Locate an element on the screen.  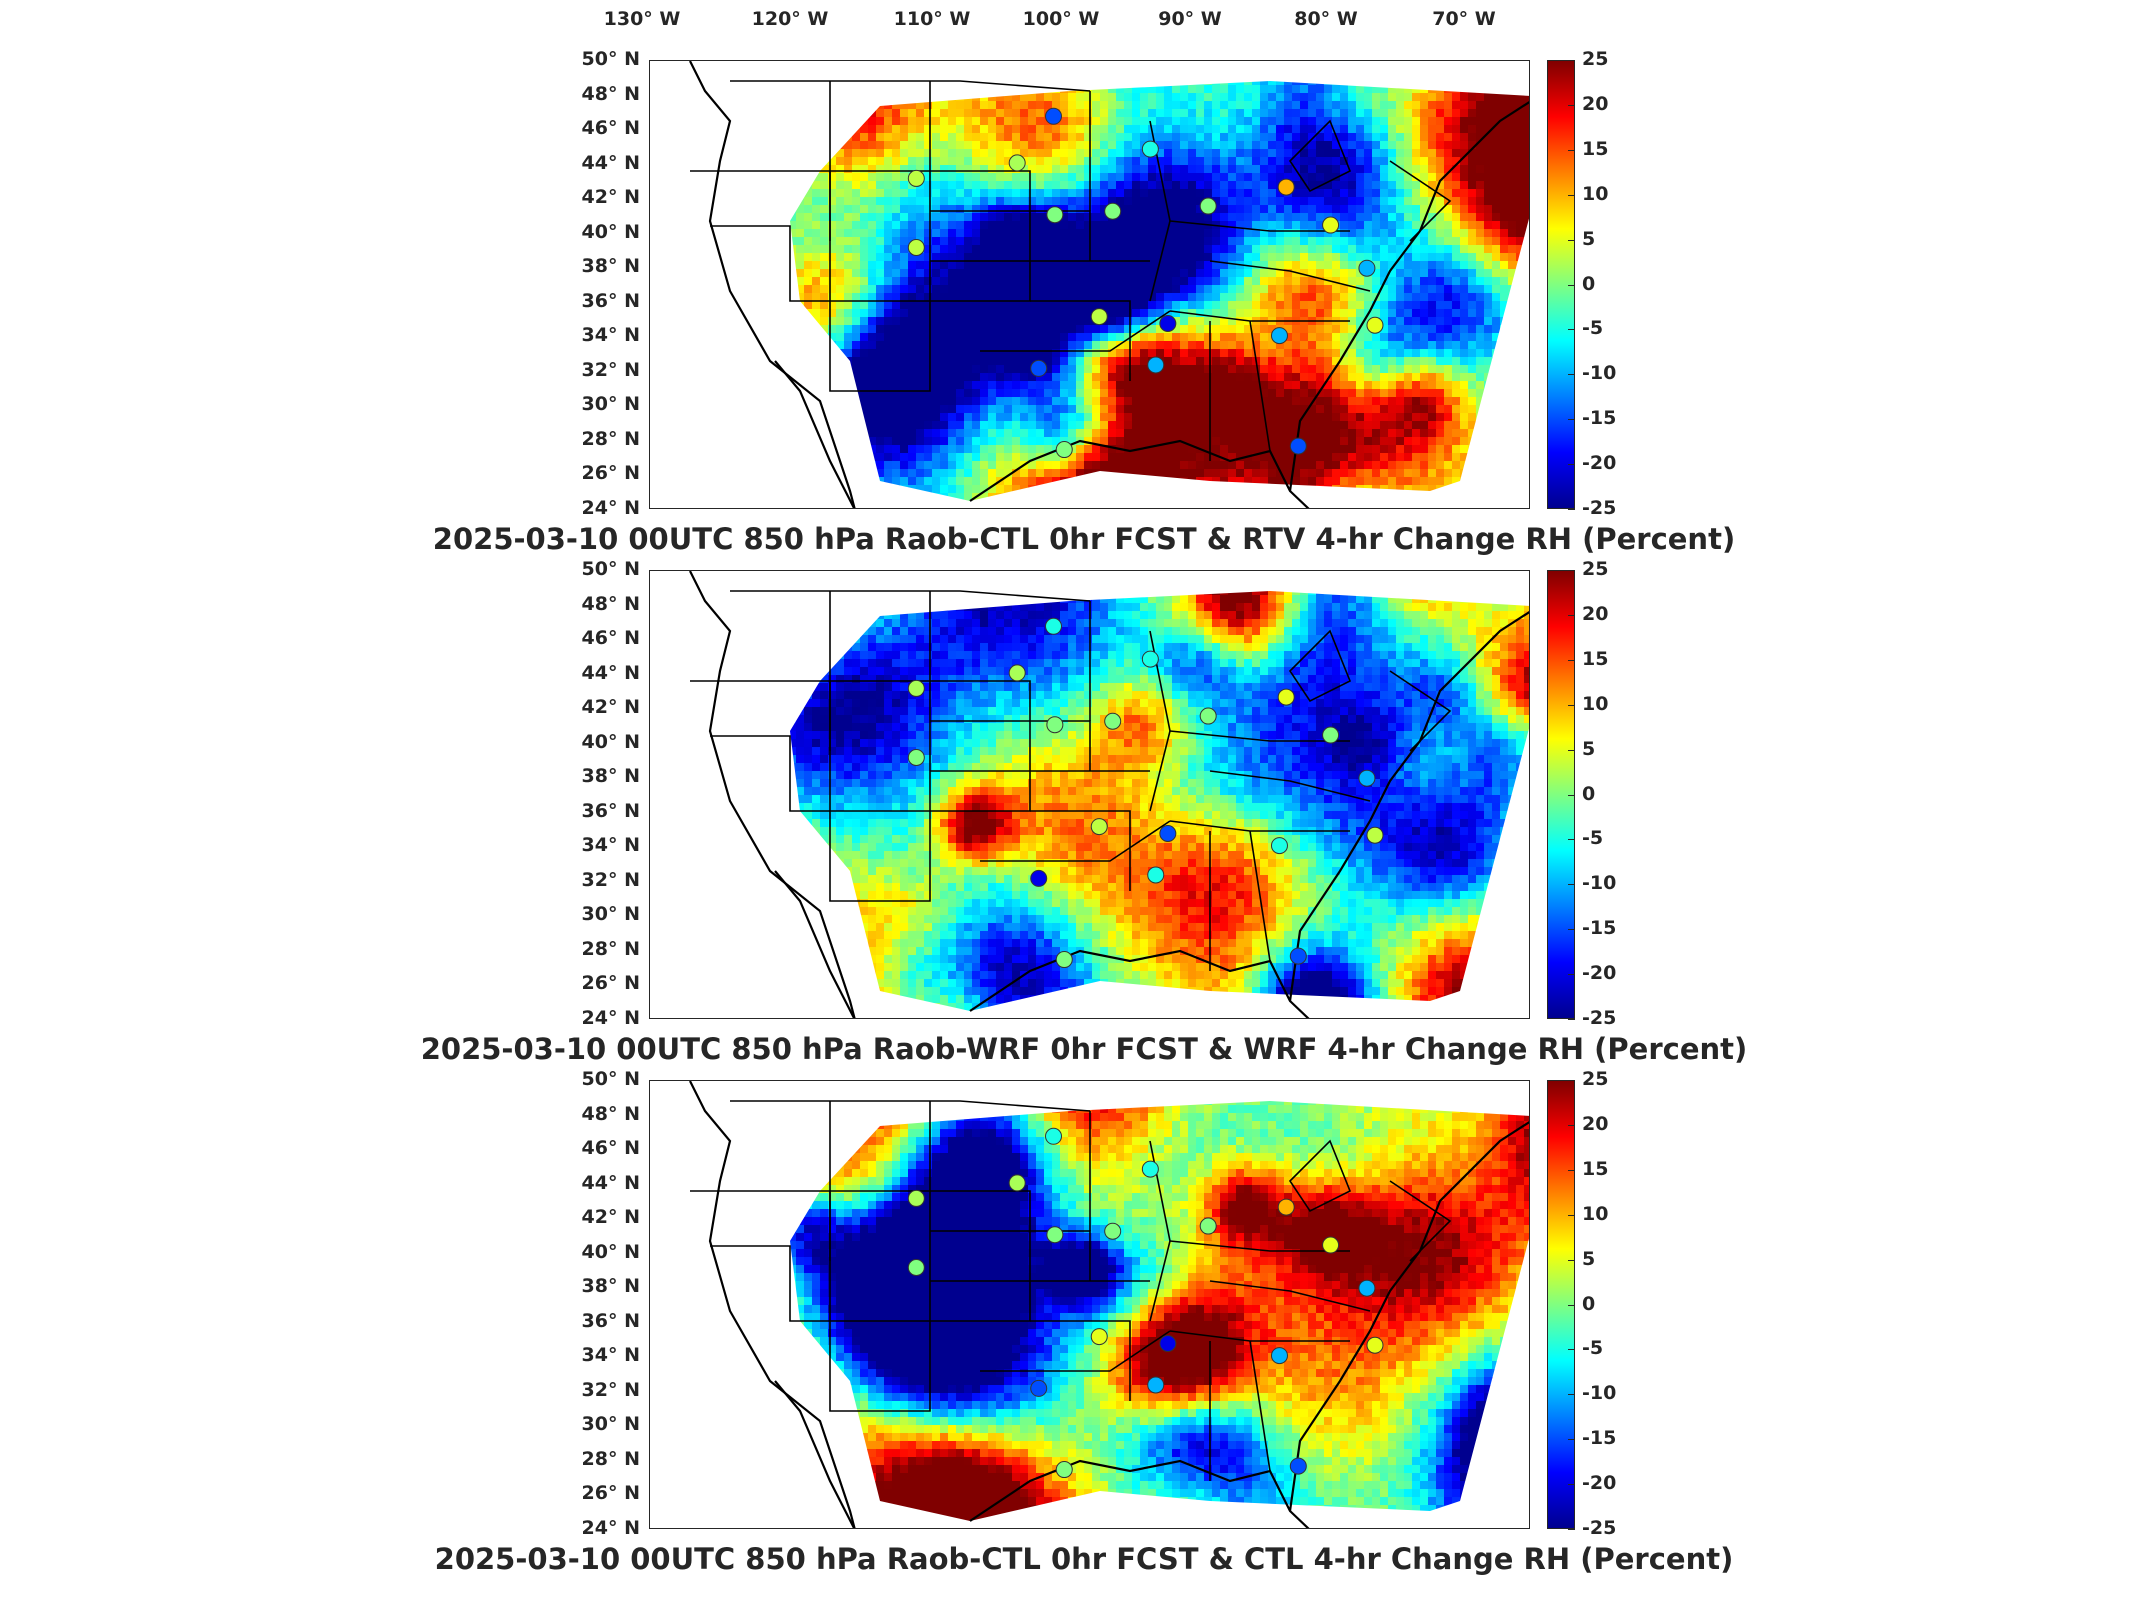
map-plot-area is located at coordinates (1089, 284).